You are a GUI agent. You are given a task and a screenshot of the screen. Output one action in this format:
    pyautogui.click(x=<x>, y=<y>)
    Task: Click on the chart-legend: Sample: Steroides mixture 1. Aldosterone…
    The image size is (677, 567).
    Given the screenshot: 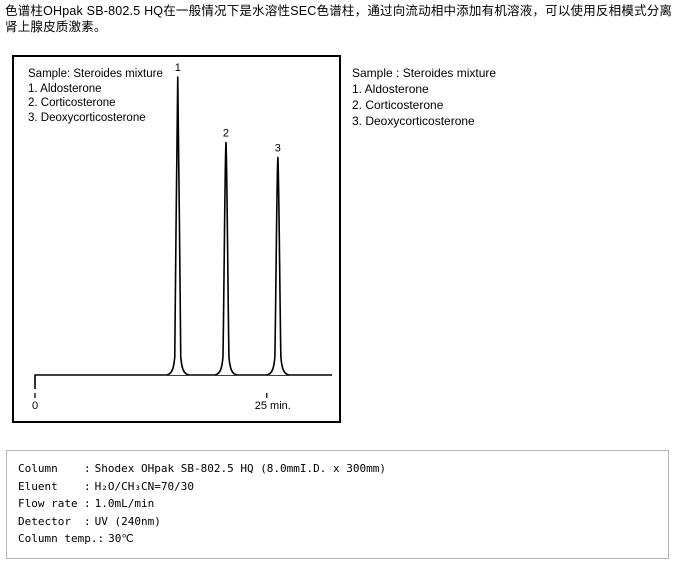 What is the action you would take?
    pyautogui.click(x=95, y=96)
    